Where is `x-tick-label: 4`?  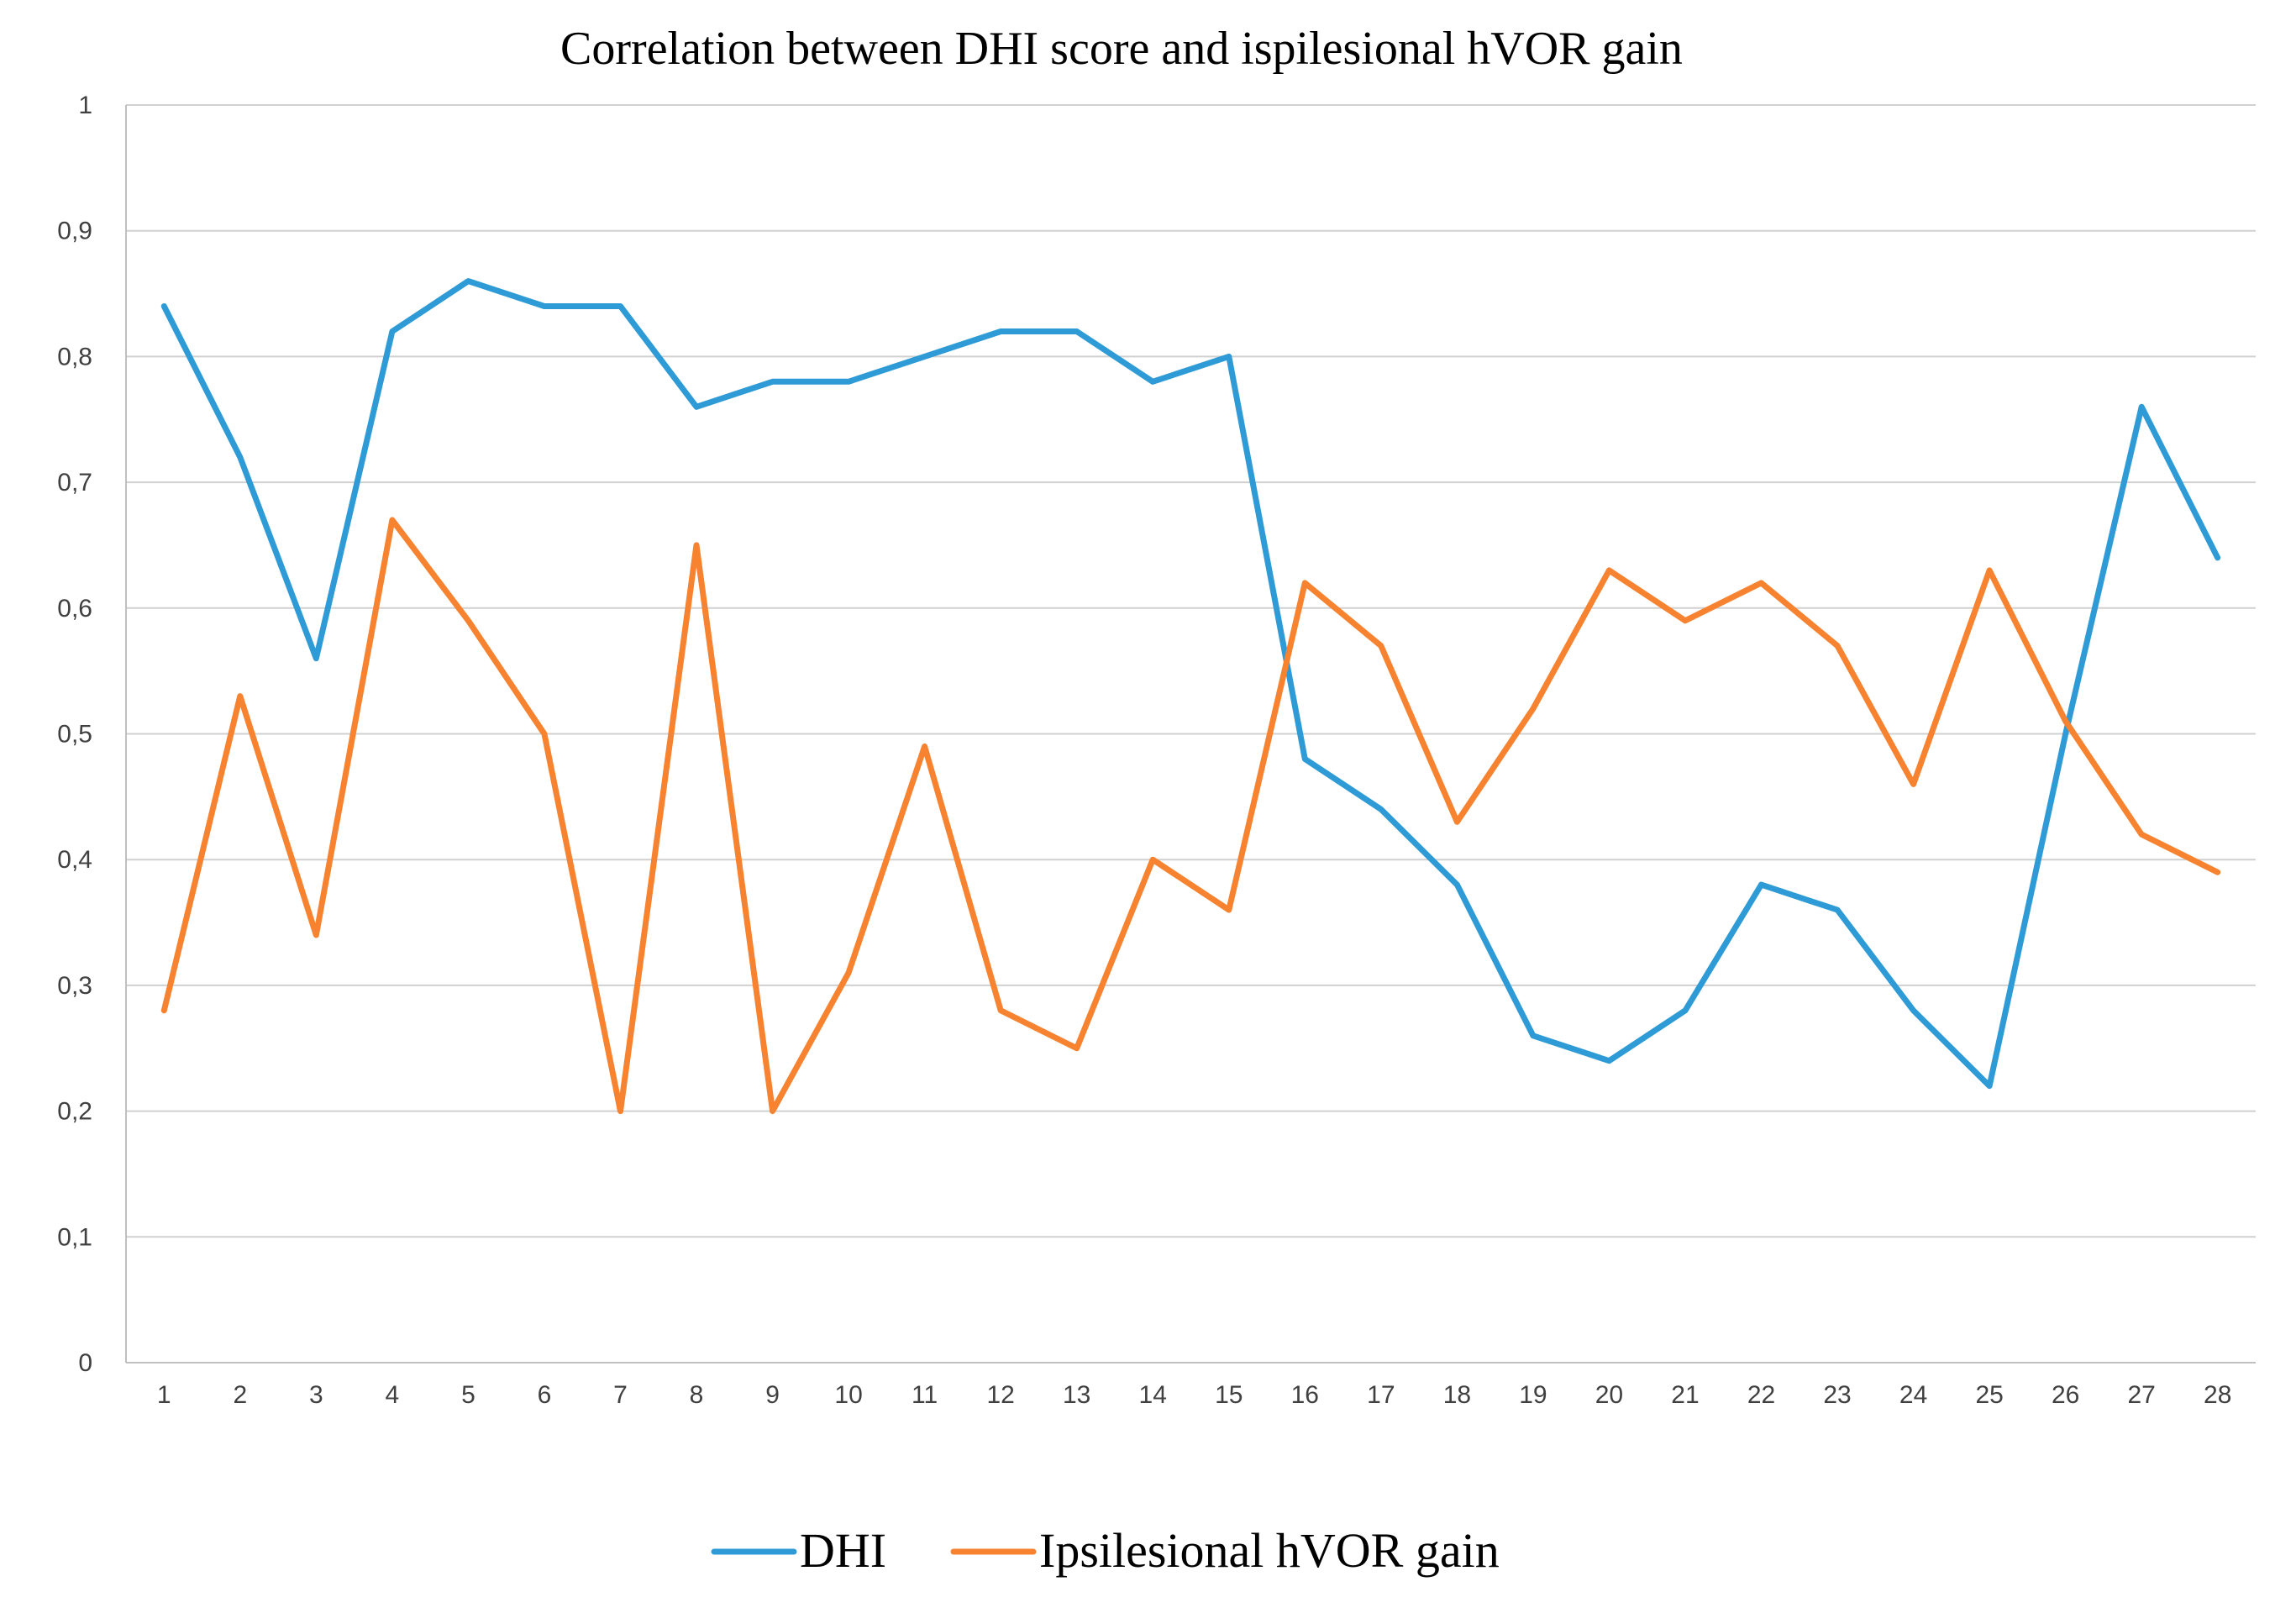
x-tick-label: 4 is located at coordinates (393, 1395).